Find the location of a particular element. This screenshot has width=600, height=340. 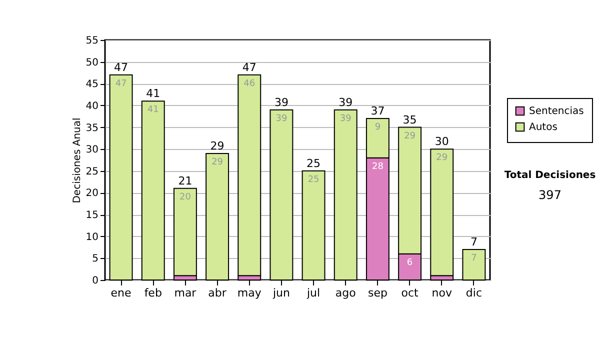

data-label: 47 is located at coordinates (121, 83).